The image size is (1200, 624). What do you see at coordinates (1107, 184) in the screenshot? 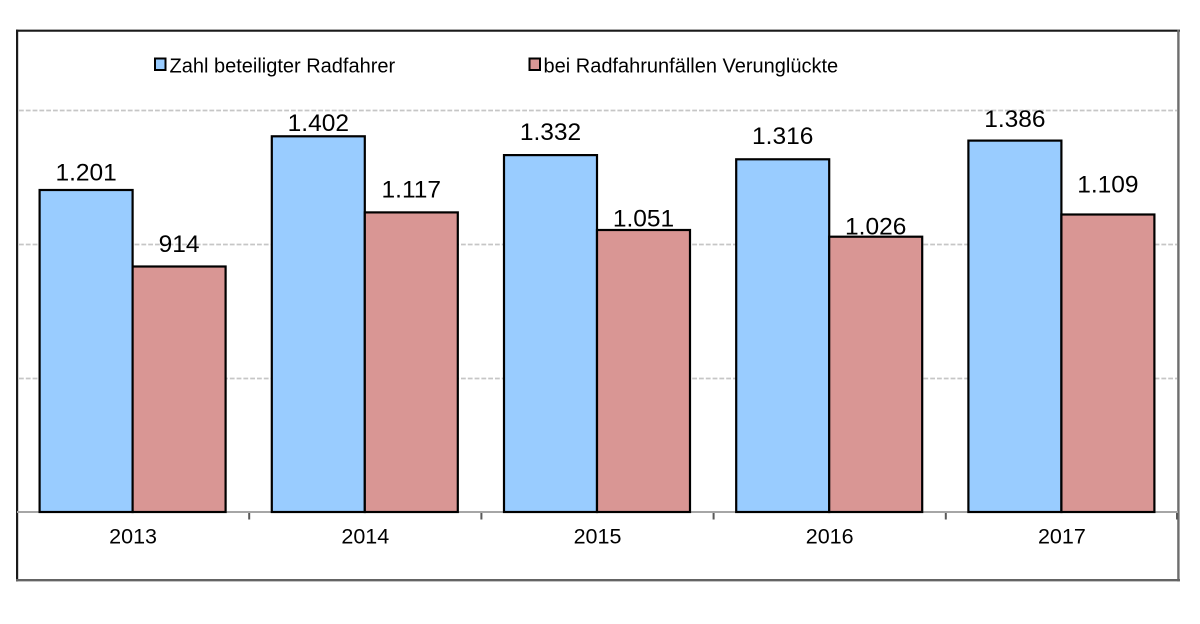
I see `svg-text: 1.109` at bounding box center [1107, 184].